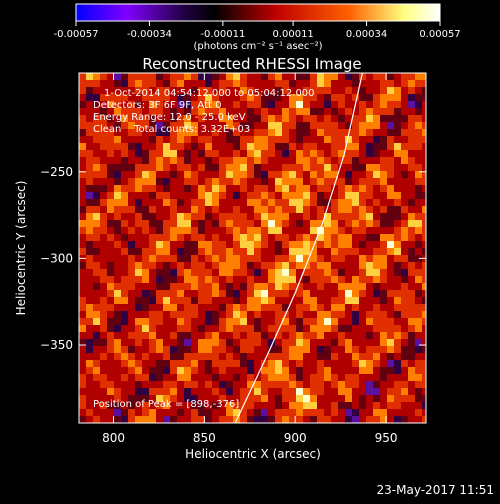 This screenshot has width=500, height=504. I want to click on colorbar-tick-label: -0.00034, so click(149, 34).